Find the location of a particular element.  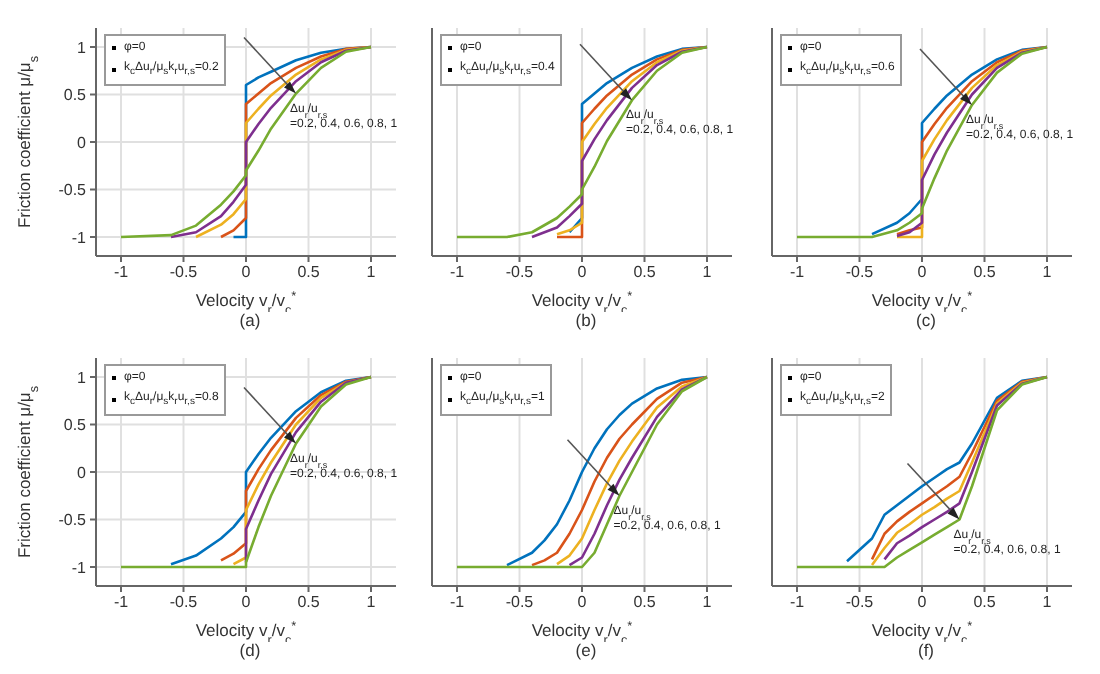

text: (a) is located at coordinates (250, 320).